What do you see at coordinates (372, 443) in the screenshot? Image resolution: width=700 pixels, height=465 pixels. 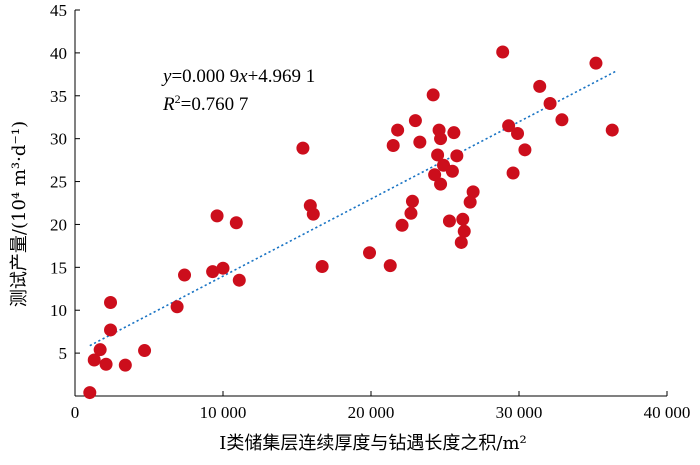 I see `x-axis-title: Ⅰ类储集层连续厚度与钻遇长度之积/m²` at bounding box center [372, 443].